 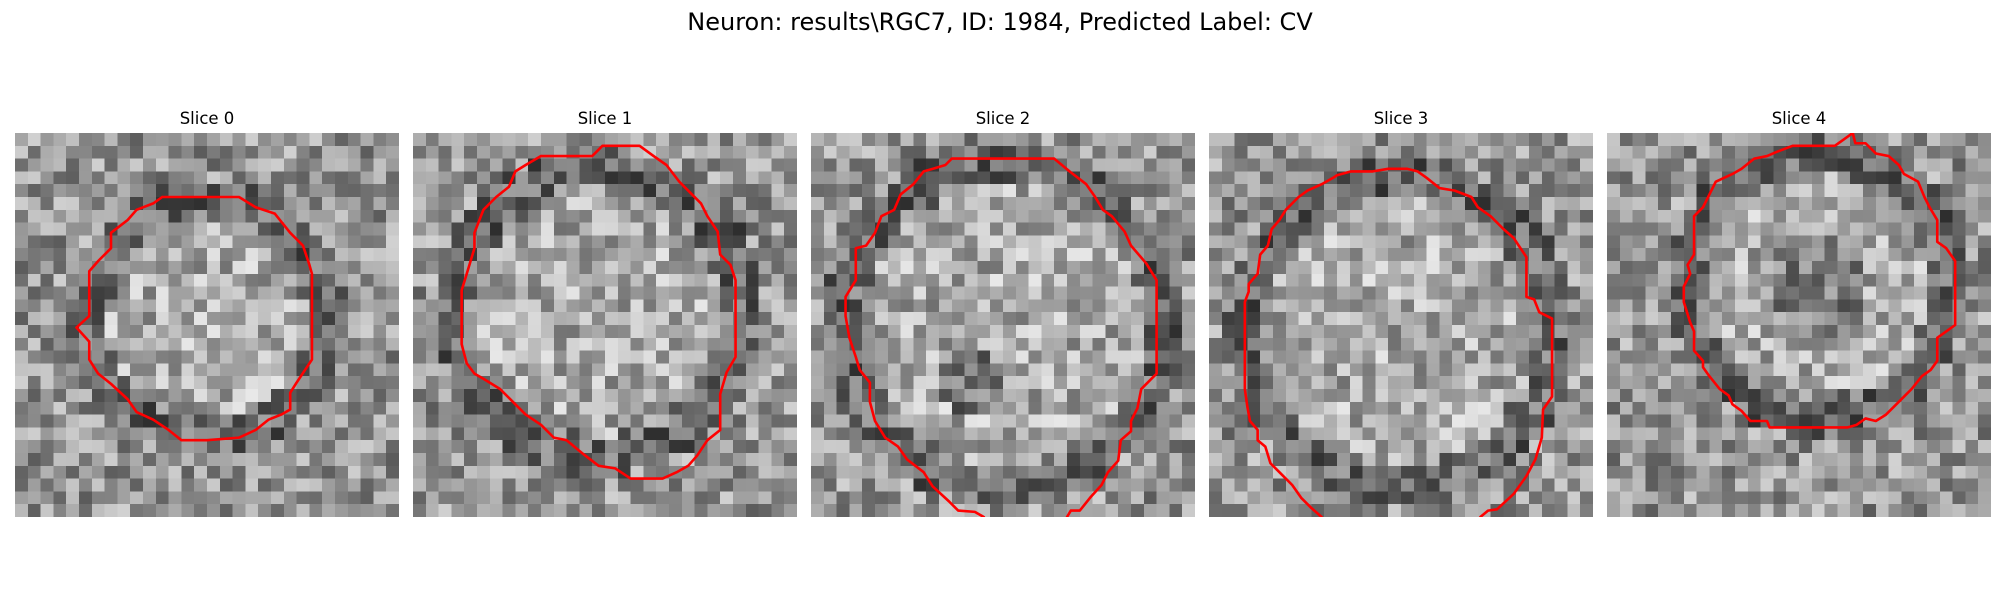 What do you see at coordinates (1003, 118) in the screenshot?
I see `slice-title-2: Slice 2` at bounding box center [1003, 118].